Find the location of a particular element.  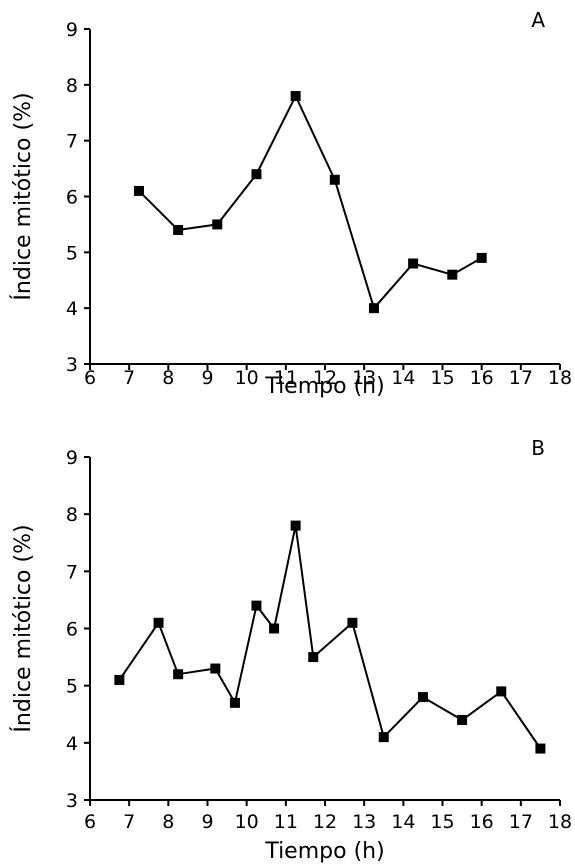

panel-label: A is located at coordinates (538, 20).